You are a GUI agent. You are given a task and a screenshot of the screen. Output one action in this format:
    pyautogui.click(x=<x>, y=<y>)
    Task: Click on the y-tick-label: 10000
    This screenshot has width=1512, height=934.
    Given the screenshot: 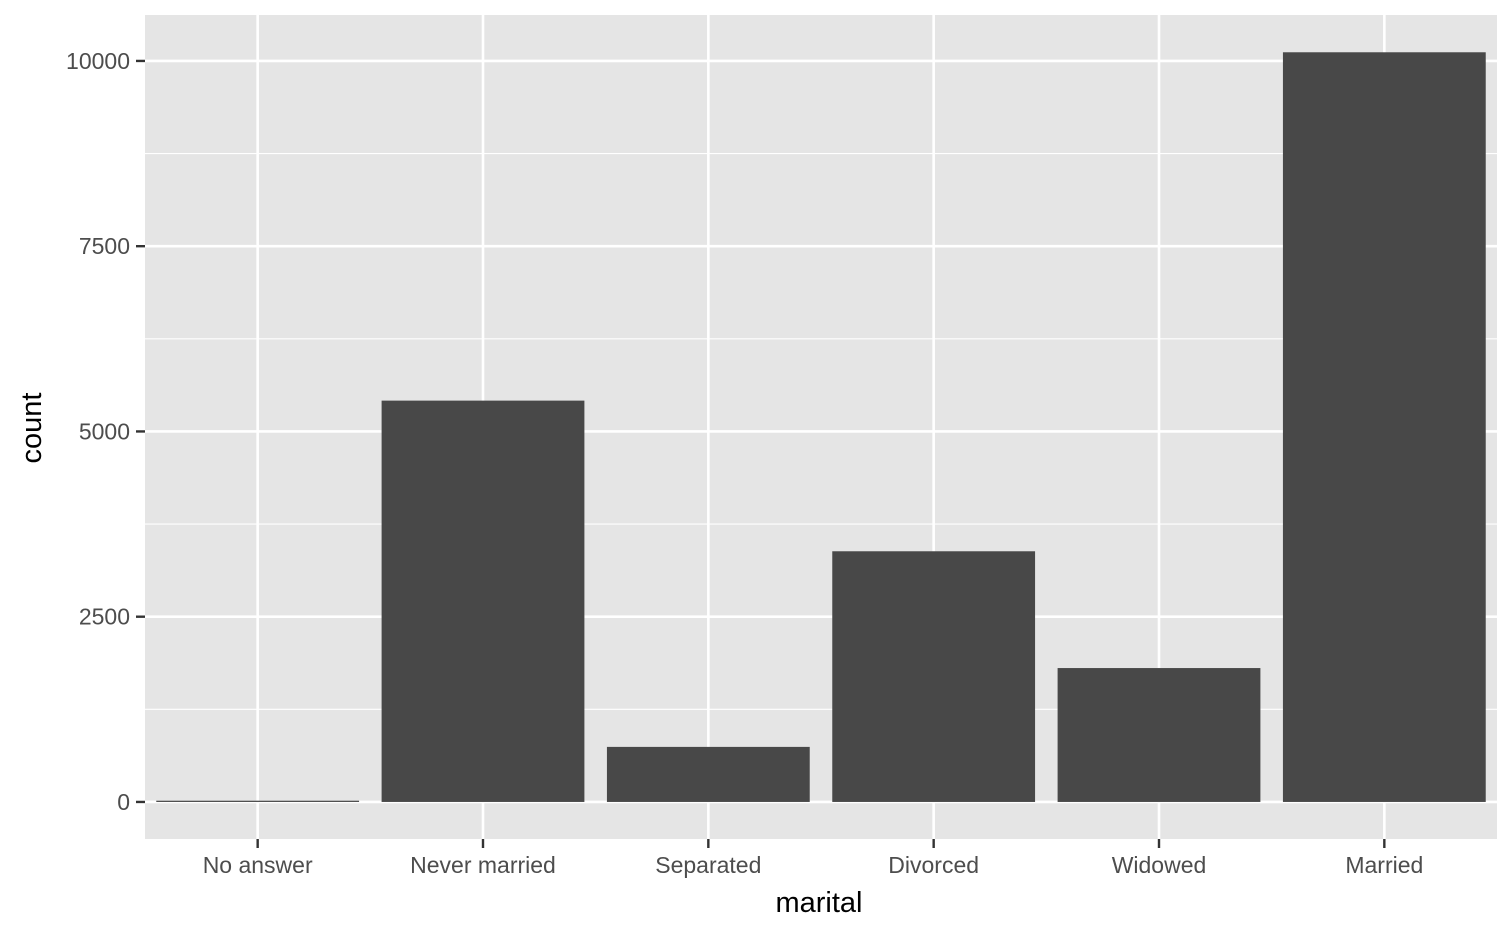 What is the action you would take?
    pyautogui.click(x=98, y=61)
    